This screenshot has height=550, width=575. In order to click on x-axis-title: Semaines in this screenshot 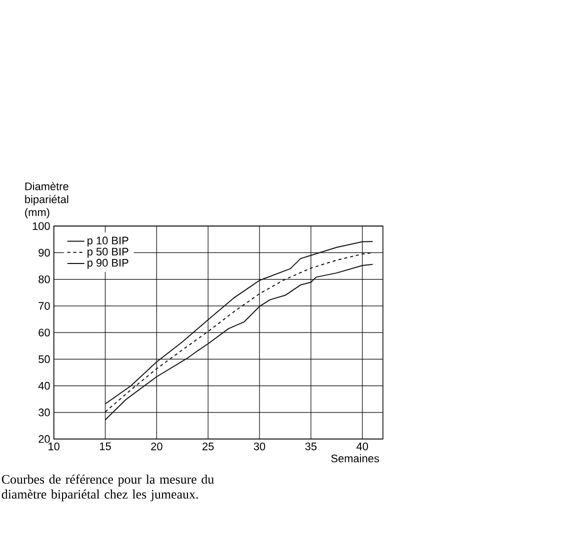, I will do `click(355, 458)`.